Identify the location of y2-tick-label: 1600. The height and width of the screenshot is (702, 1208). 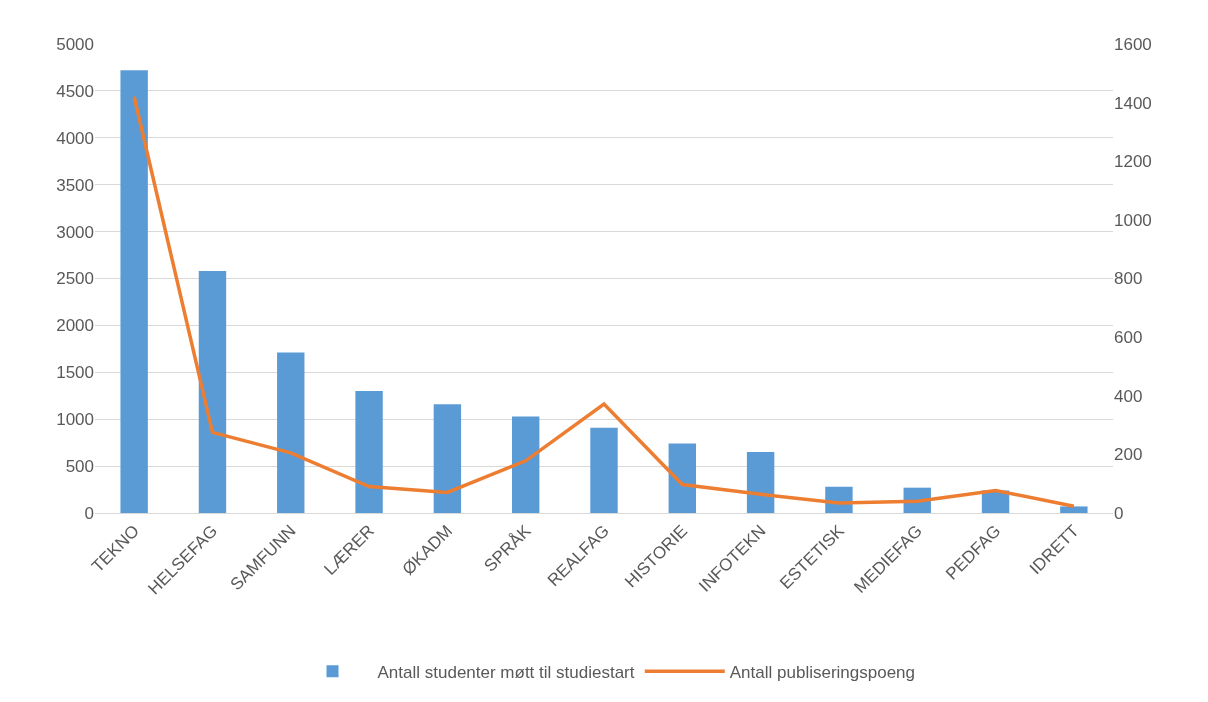
(1133, 44).